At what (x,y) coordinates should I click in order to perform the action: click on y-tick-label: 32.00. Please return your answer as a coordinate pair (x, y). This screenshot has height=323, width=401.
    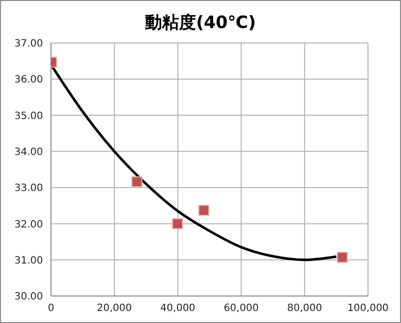
    Looking at the image, I should click on (28, 224).